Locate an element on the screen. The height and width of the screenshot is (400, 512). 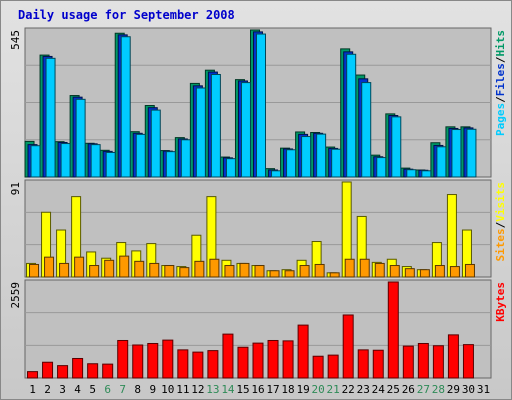
x-tick-label-day-16: 16 is located at coordinates (257, 389).